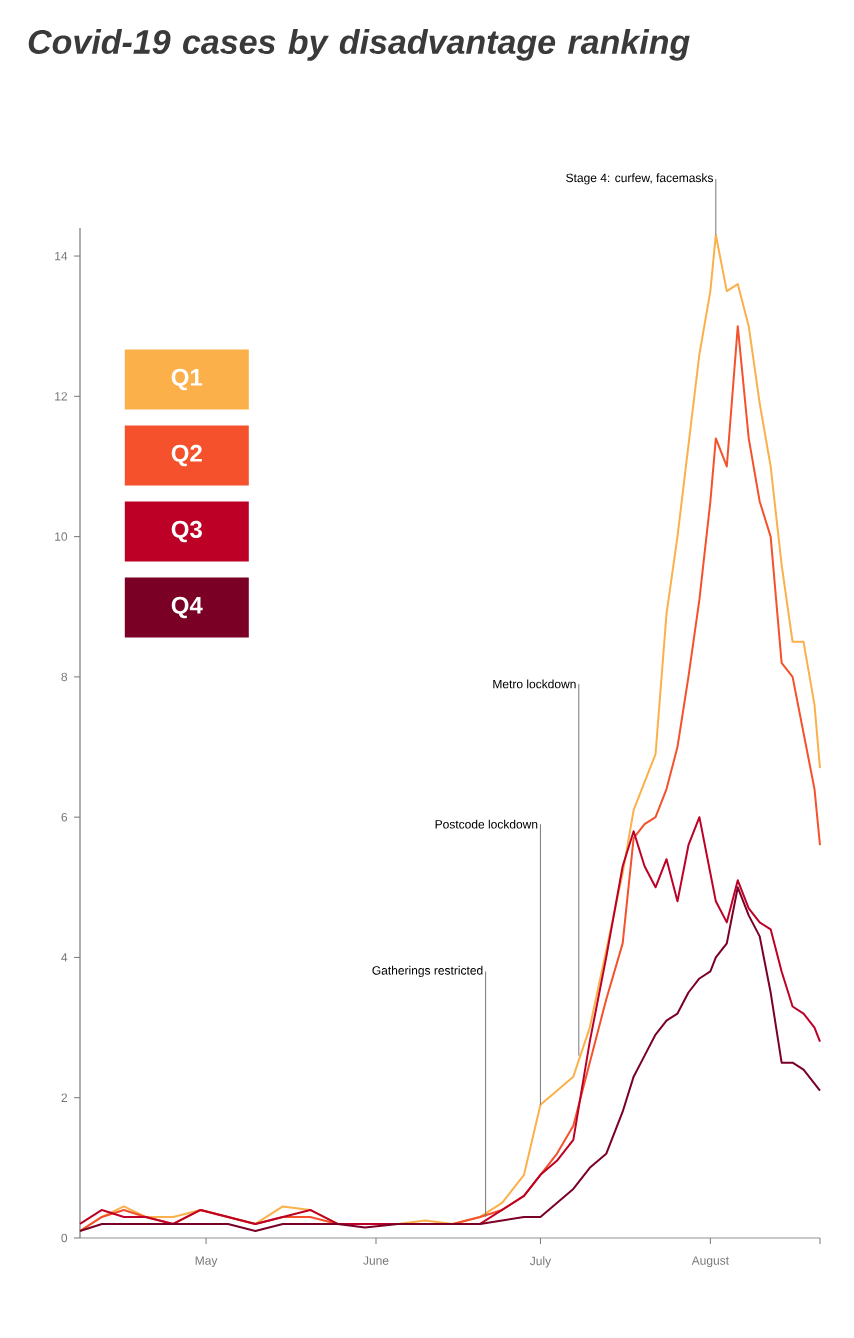 This screenshot has width=854, height=1338. Describe the element at coordinates (187, 607) in the screenshot. I see `text: Q4` at that location.